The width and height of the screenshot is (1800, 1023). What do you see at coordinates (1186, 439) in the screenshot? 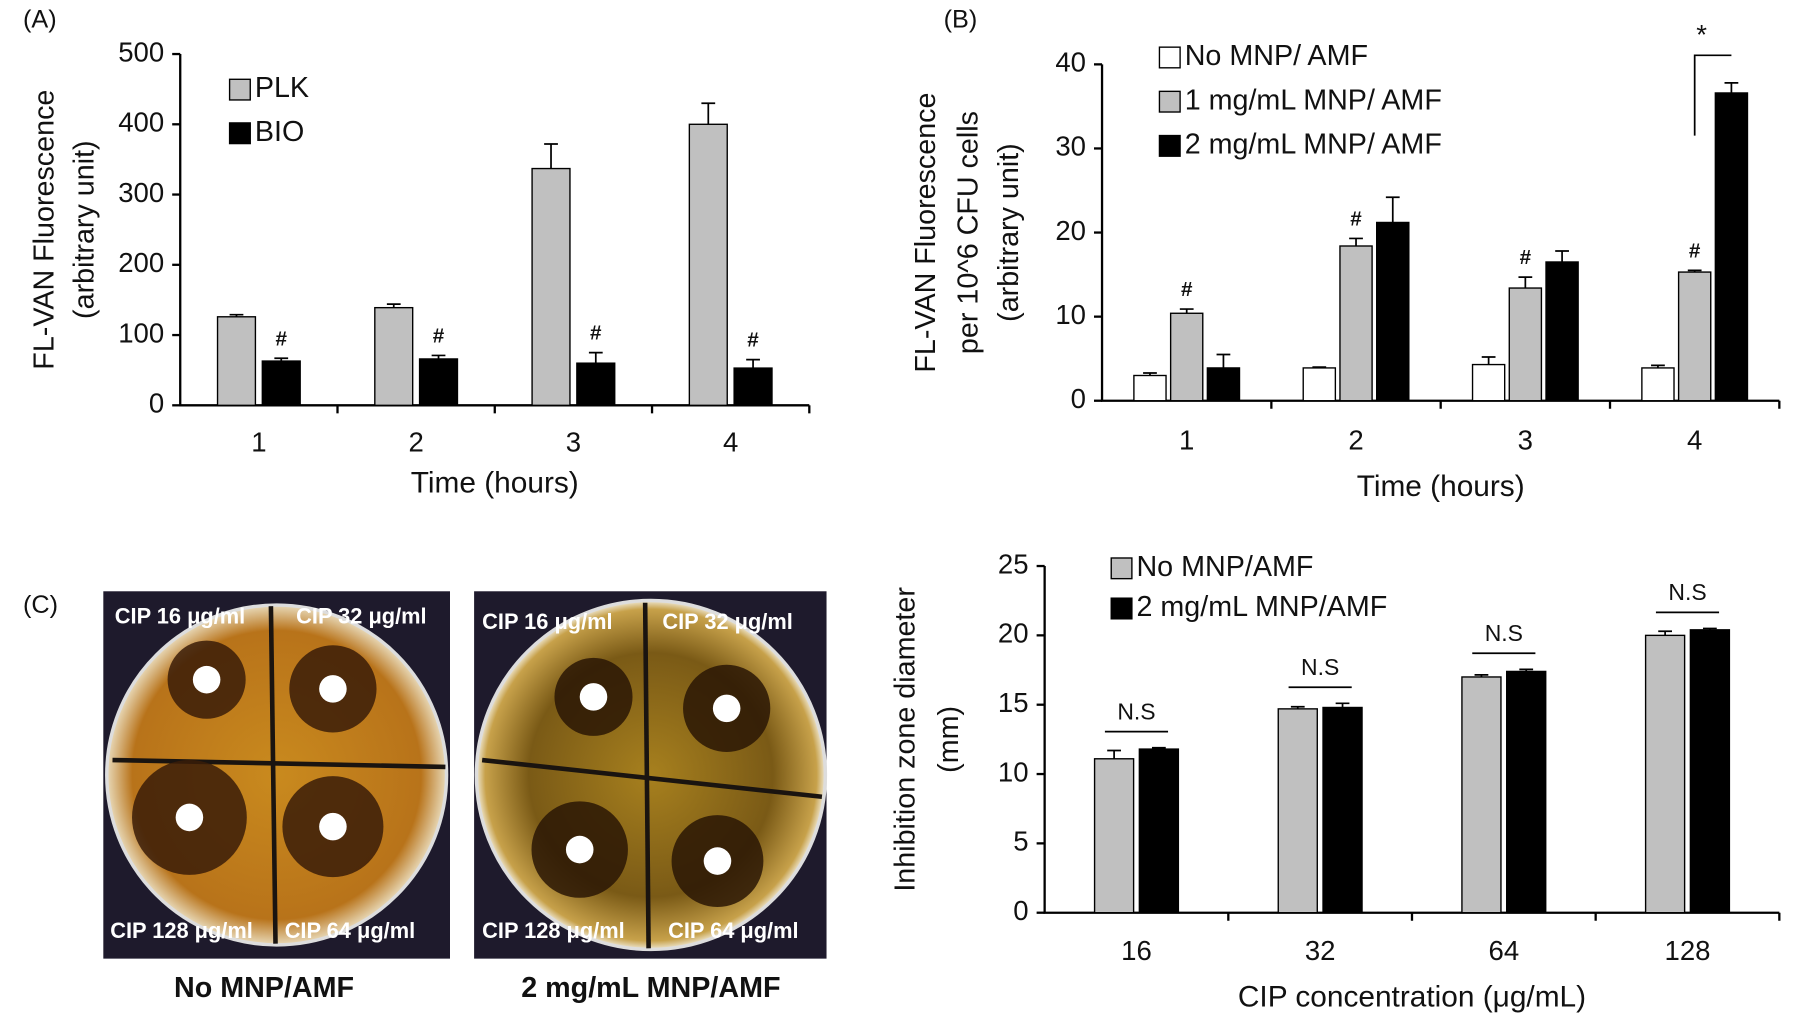
I see `x-tick-label: 1` at bounding box center [1186, 439].